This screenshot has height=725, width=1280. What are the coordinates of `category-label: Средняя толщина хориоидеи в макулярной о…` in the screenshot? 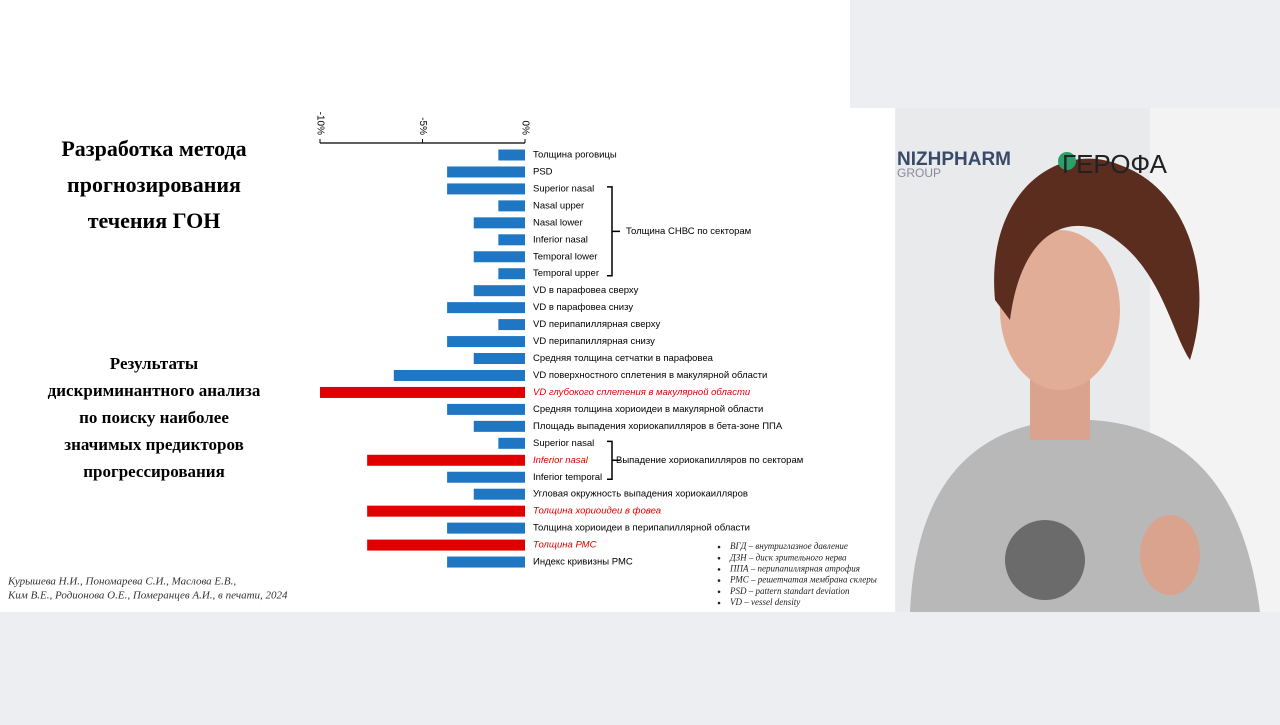 It's located at (648, 409).